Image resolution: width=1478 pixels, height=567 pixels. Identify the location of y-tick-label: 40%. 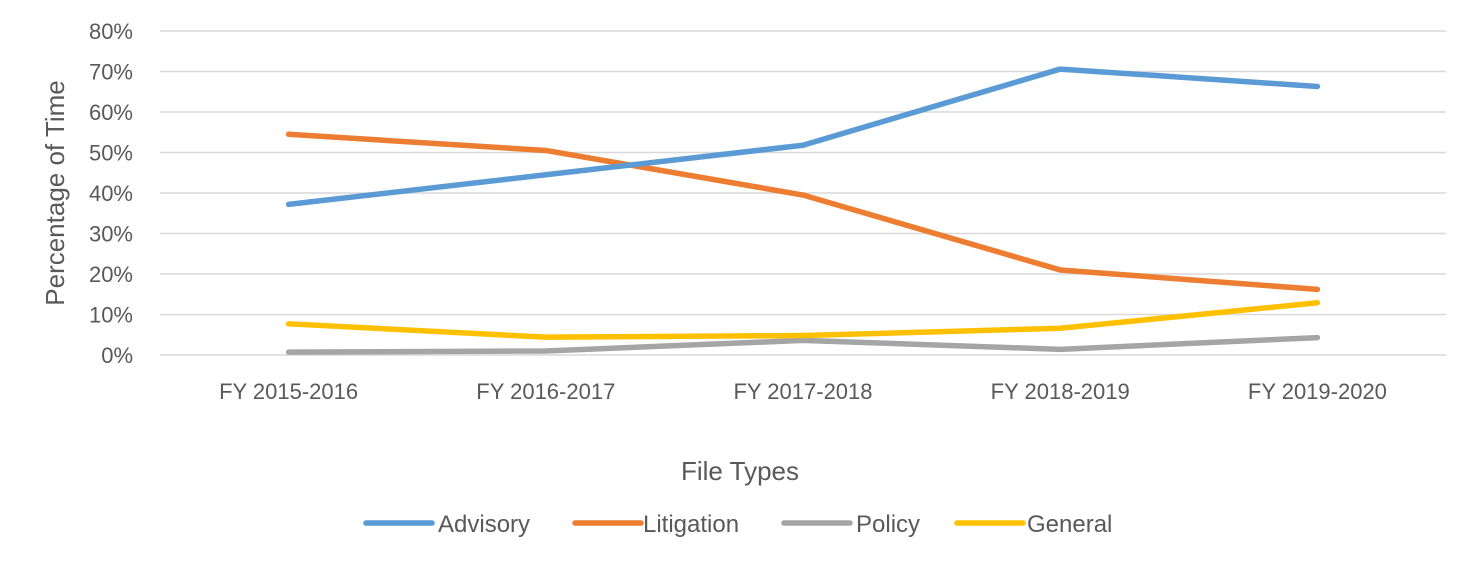
(111, 193).